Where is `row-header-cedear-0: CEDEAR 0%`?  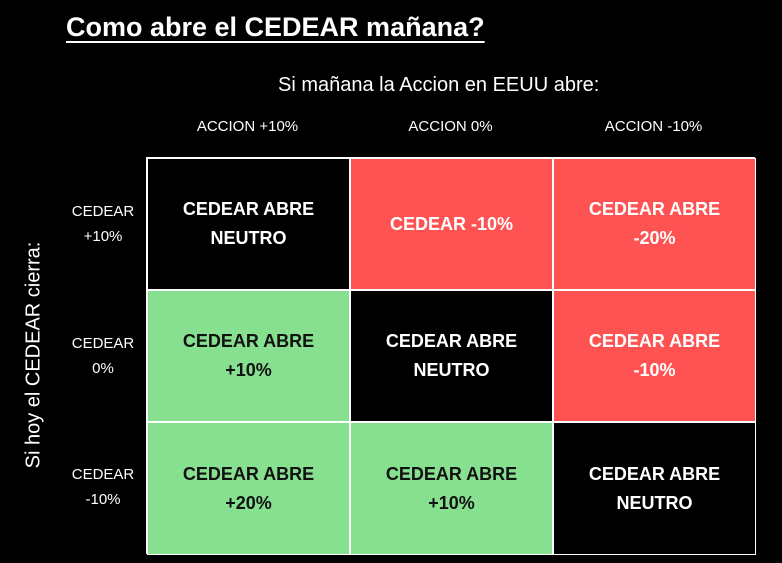 row-header-cedear-0: CEDEAR 0% is located at coordinates (103, 356).